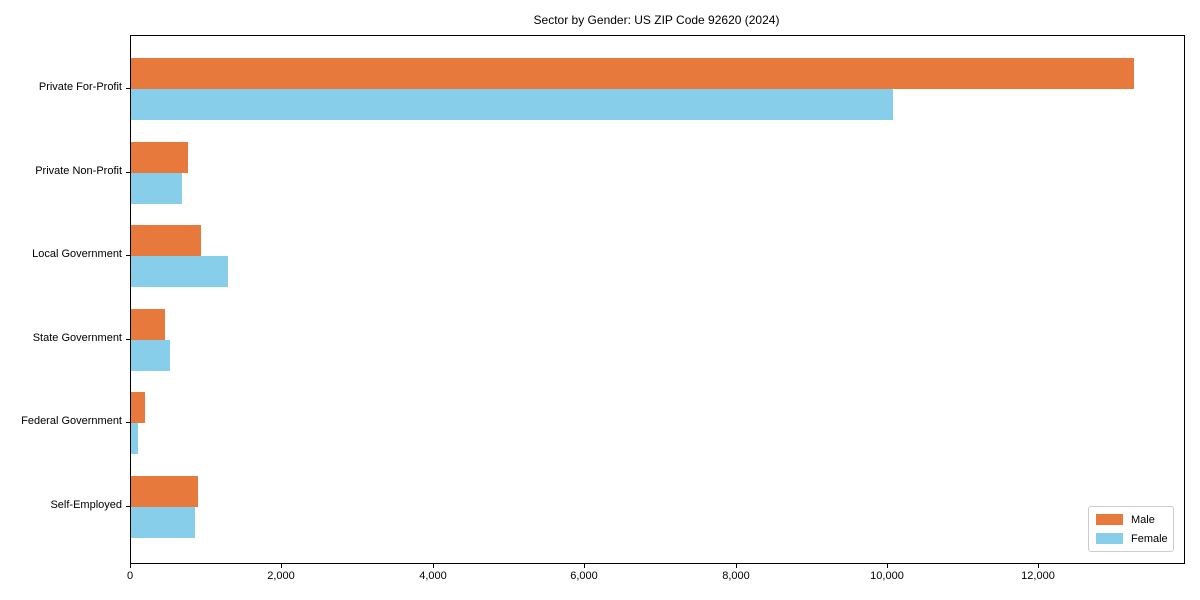 Image resolution: width=1200 pixels, height=600 pixels. I want to click on x-tick-label-4000: 4,000, so click(433, 576).